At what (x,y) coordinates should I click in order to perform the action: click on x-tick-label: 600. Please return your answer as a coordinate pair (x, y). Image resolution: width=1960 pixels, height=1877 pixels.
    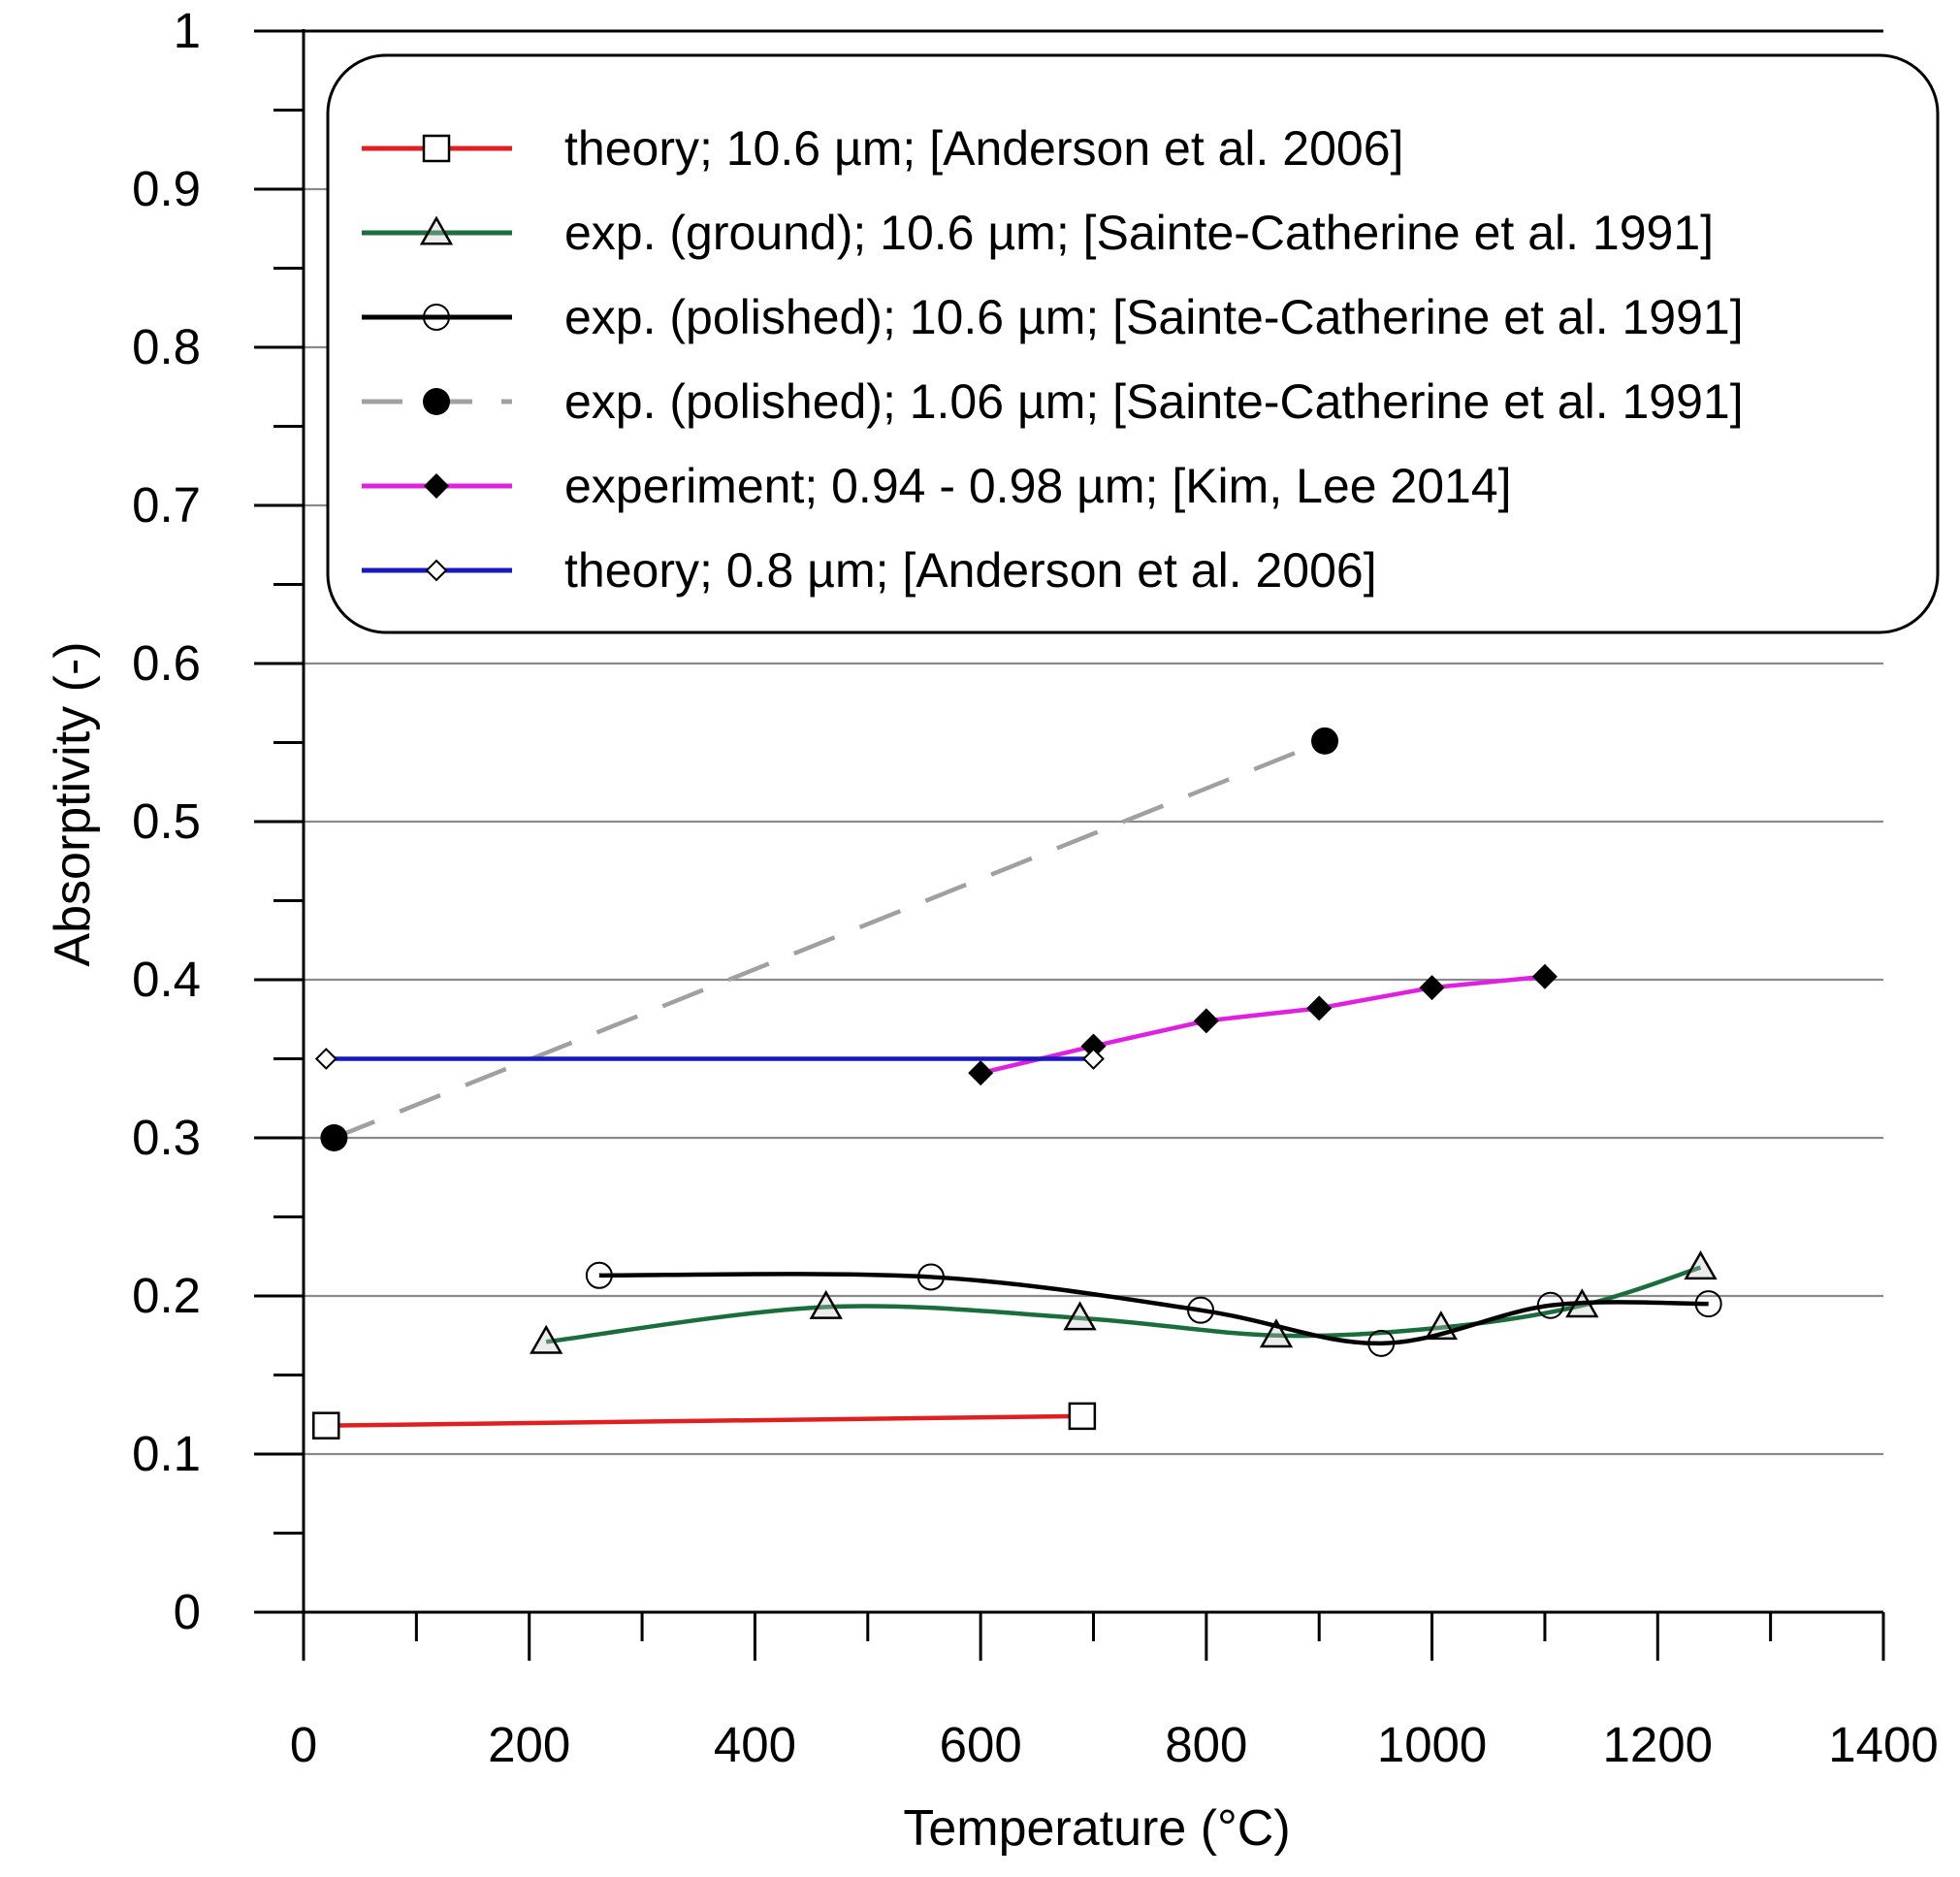
    Looking at the image, I should click on (981, 1744).